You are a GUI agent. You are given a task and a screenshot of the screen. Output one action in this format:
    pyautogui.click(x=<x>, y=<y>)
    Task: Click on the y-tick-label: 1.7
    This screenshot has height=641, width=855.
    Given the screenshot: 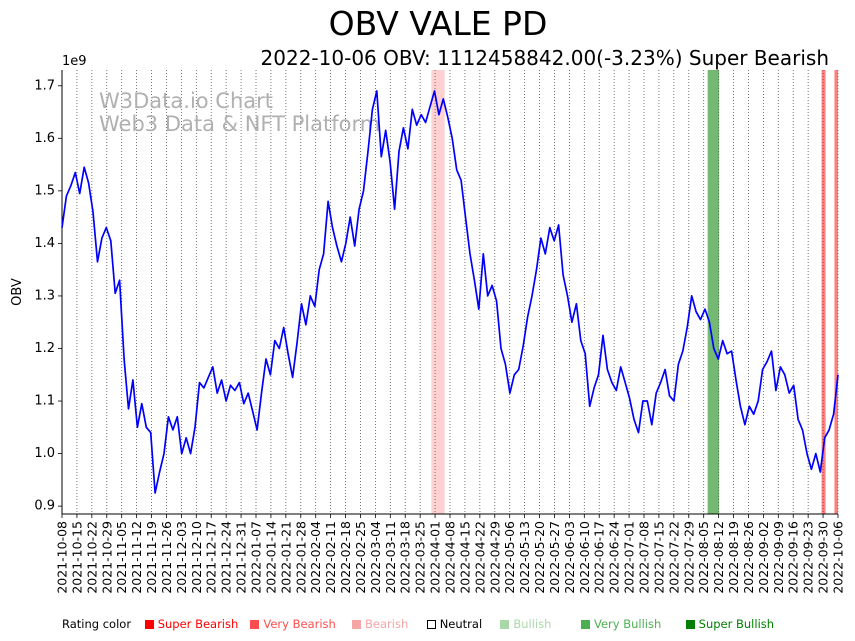 What is the action you would take?
    pyautogui.click(x=44, y=85)
    